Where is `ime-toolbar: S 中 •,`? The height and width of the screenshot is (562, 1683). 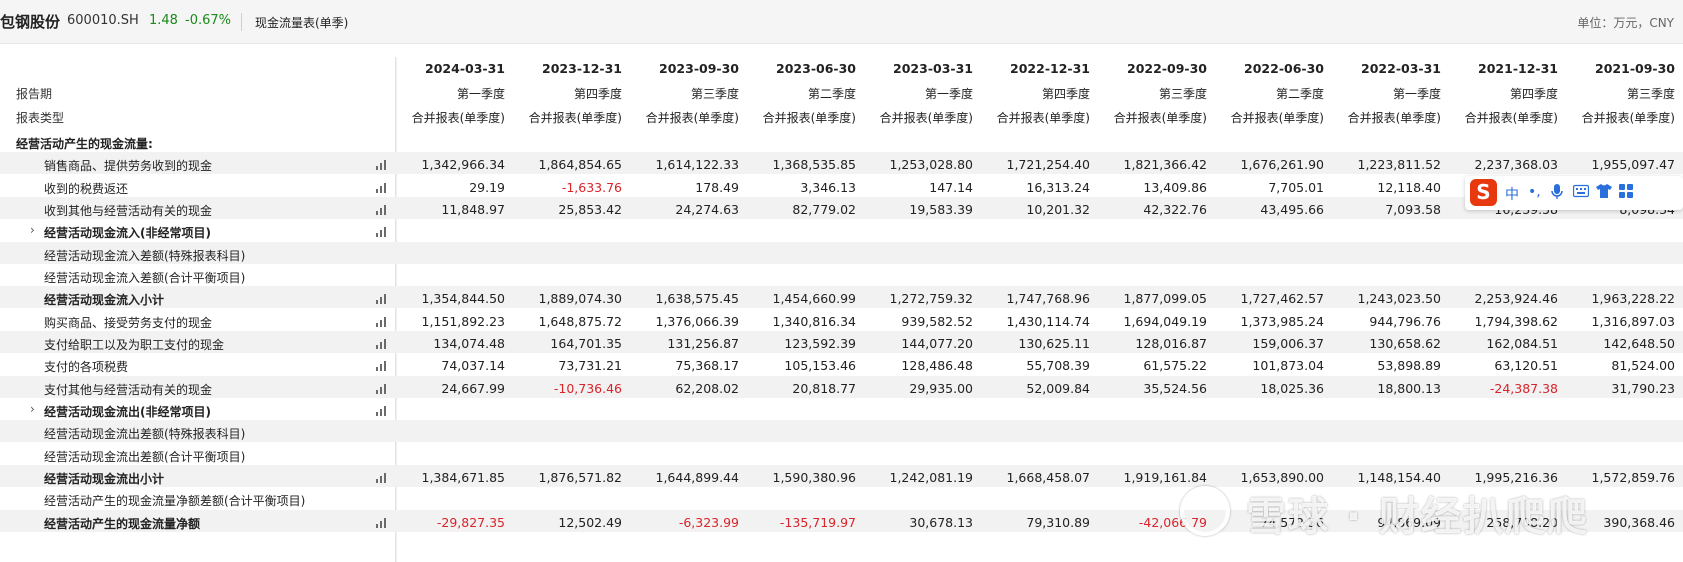
ime-toolbar: S 中 •, is located at coordinates (1574, 193).